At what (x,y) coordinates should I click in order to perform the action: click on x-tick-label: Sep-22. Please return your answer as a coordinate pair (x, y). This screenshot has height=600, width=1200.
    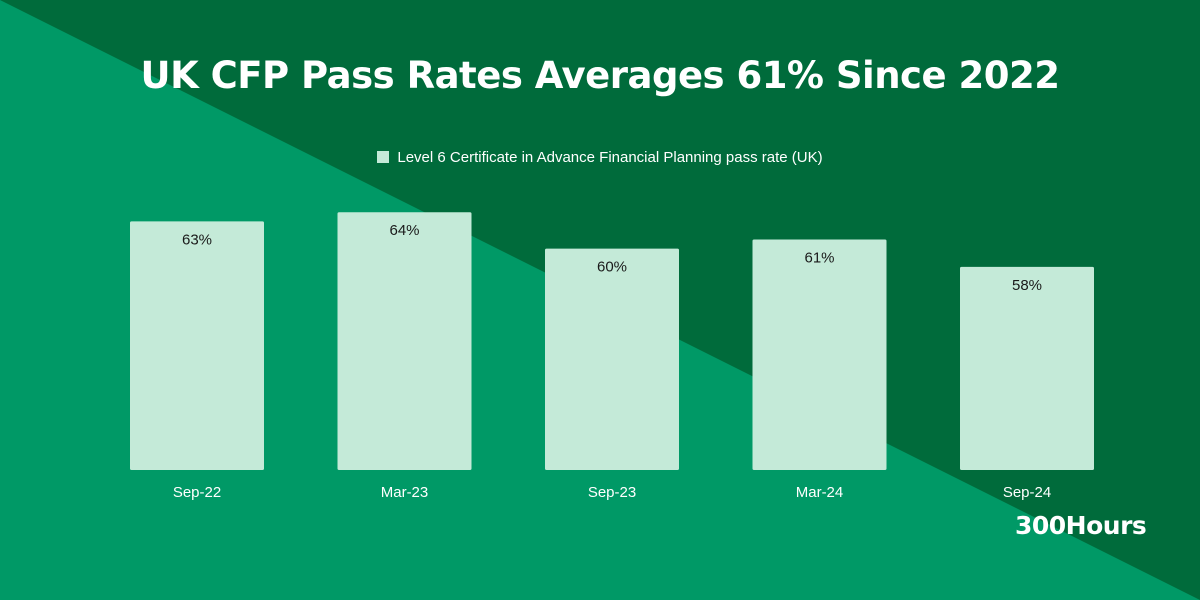
    Looking at the image, I should click on (197, 492).